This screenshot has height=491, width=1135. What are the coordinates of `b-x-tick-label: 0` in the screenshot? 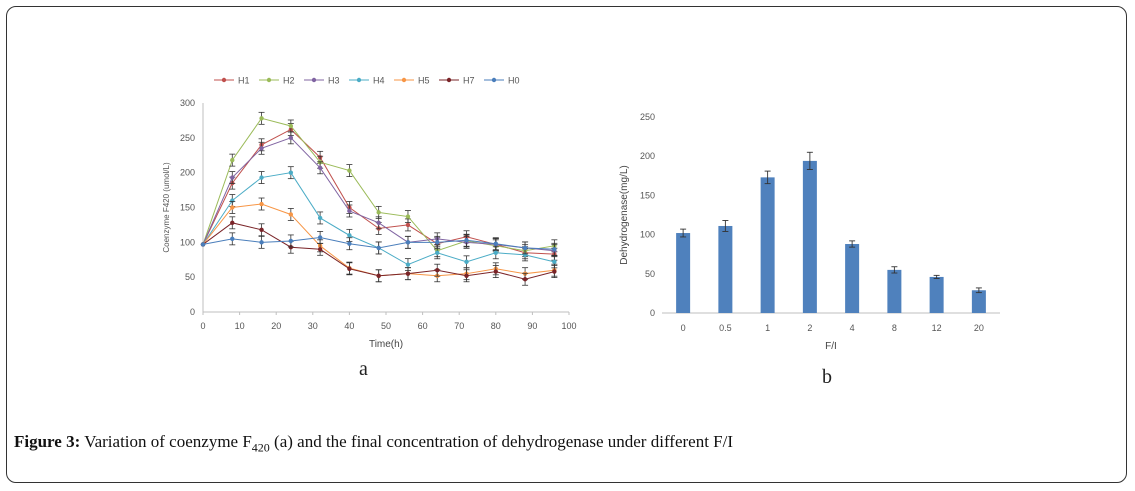 It's located at (683, 328).